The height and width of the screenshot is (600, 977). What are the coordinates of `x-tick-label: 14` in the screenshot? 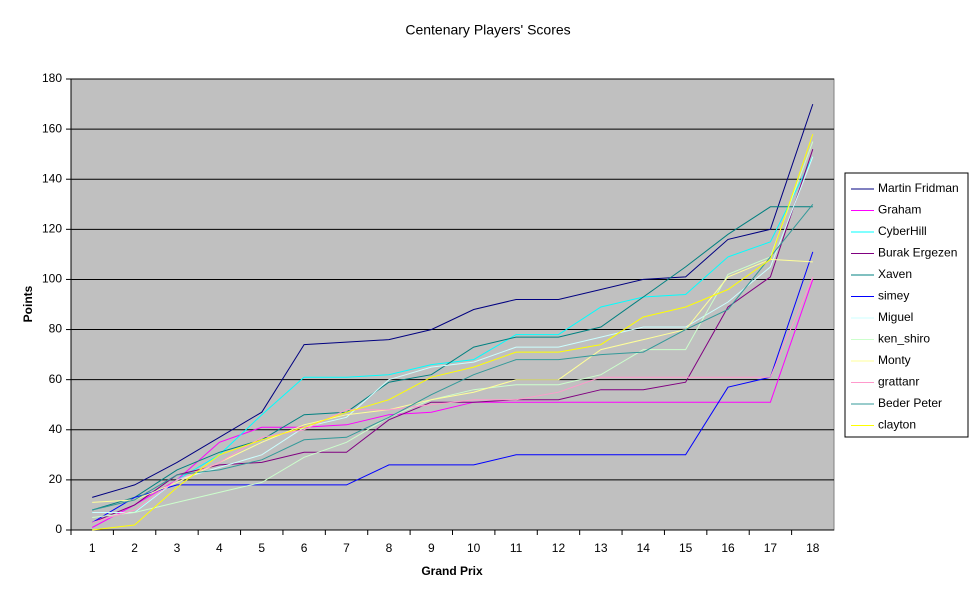 It's located at (644, 548).